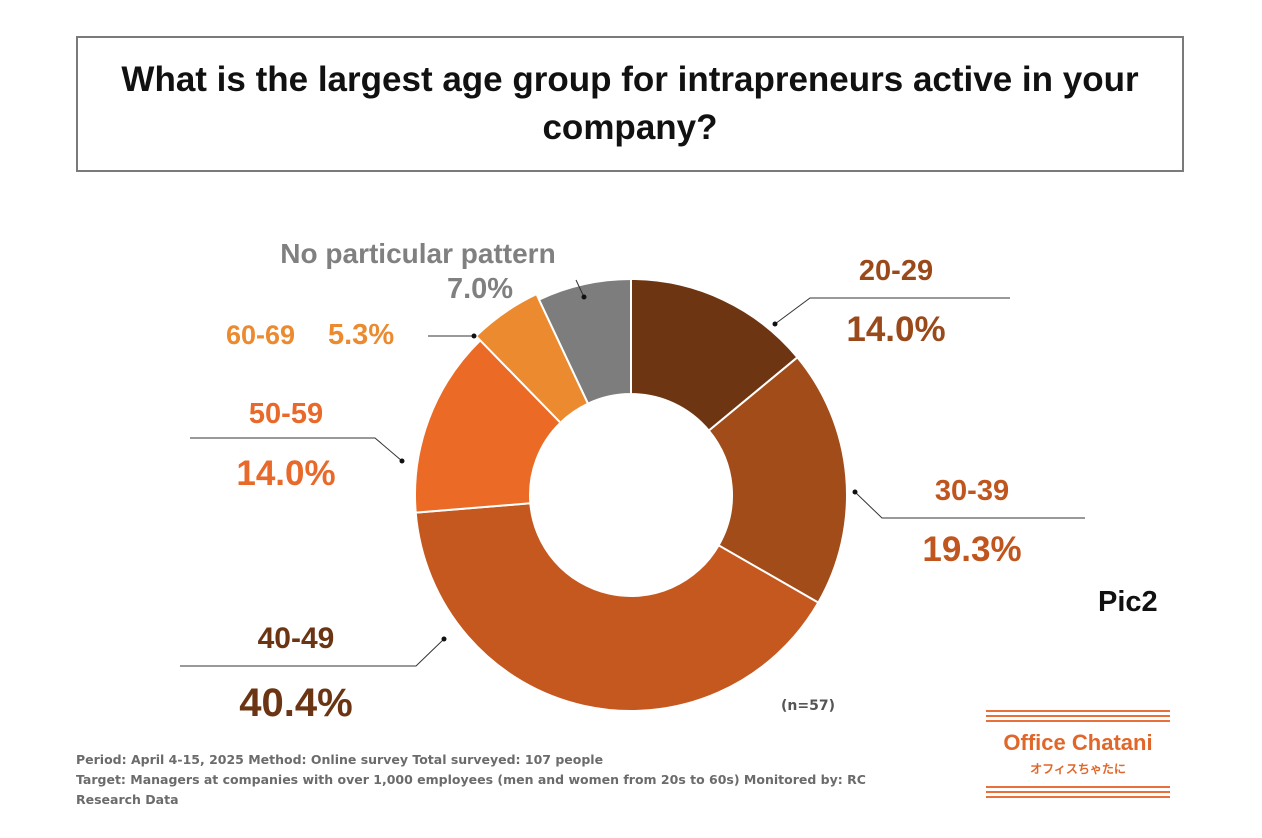  What do you see at coordinates (1128, 602) in the screenshot?
I see `pic-label: Pic2` at bounding box center [1128, 602].